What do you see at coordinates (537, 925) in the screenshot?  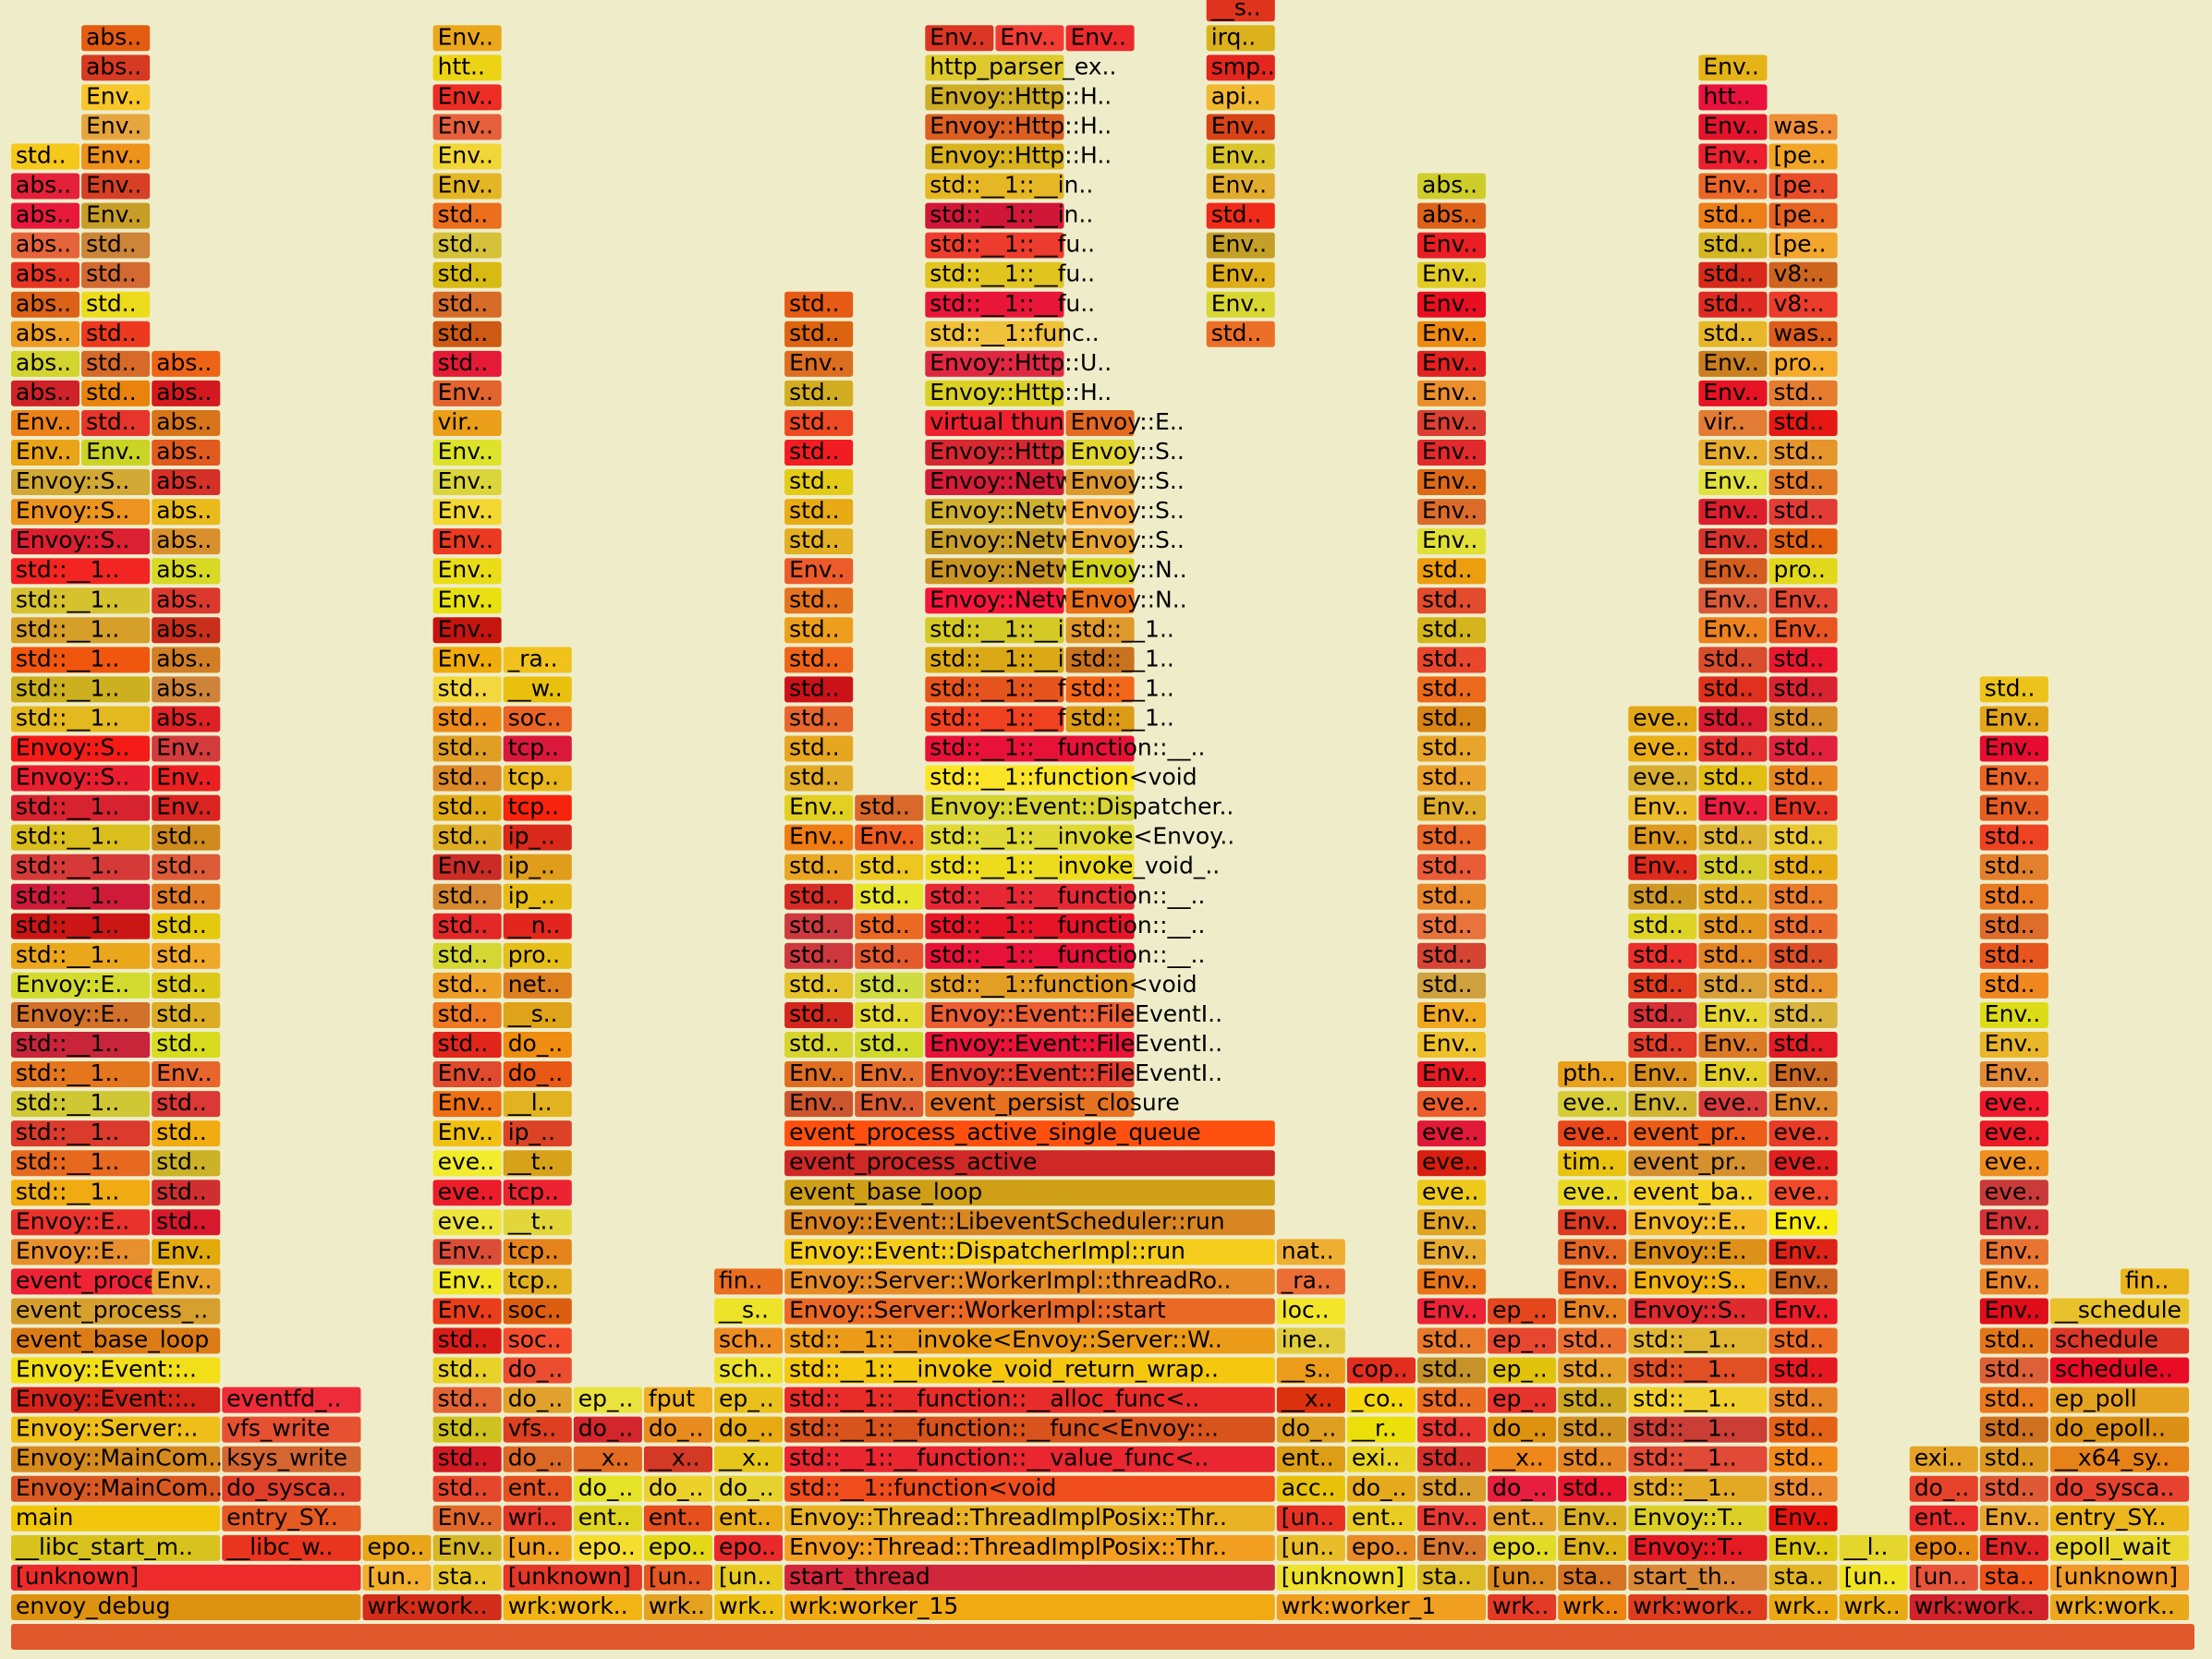 I see `stack-frame: __n..` at bounding box center [537, 925].